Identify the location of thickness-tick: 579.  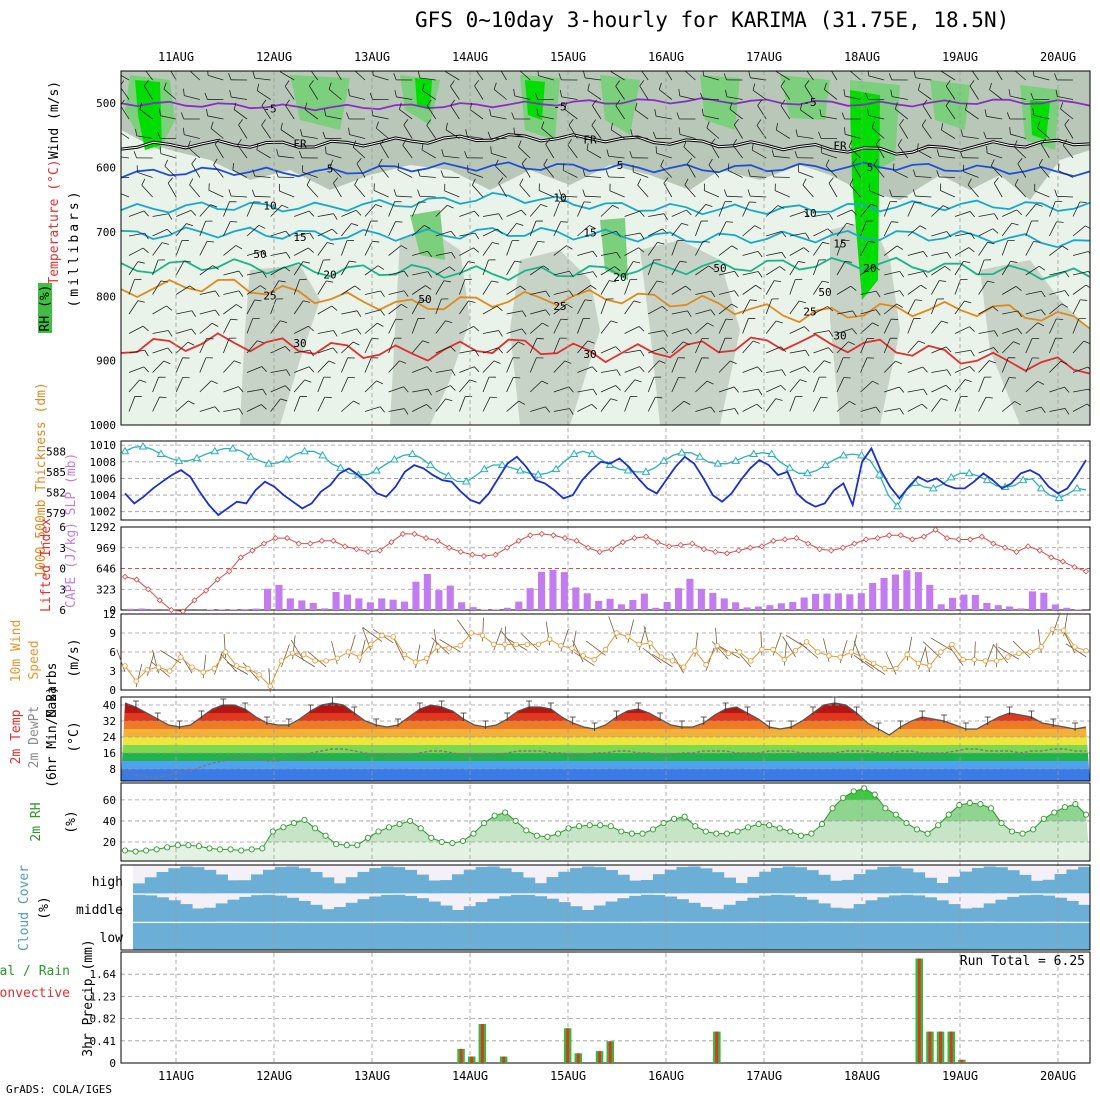
(56, 513).